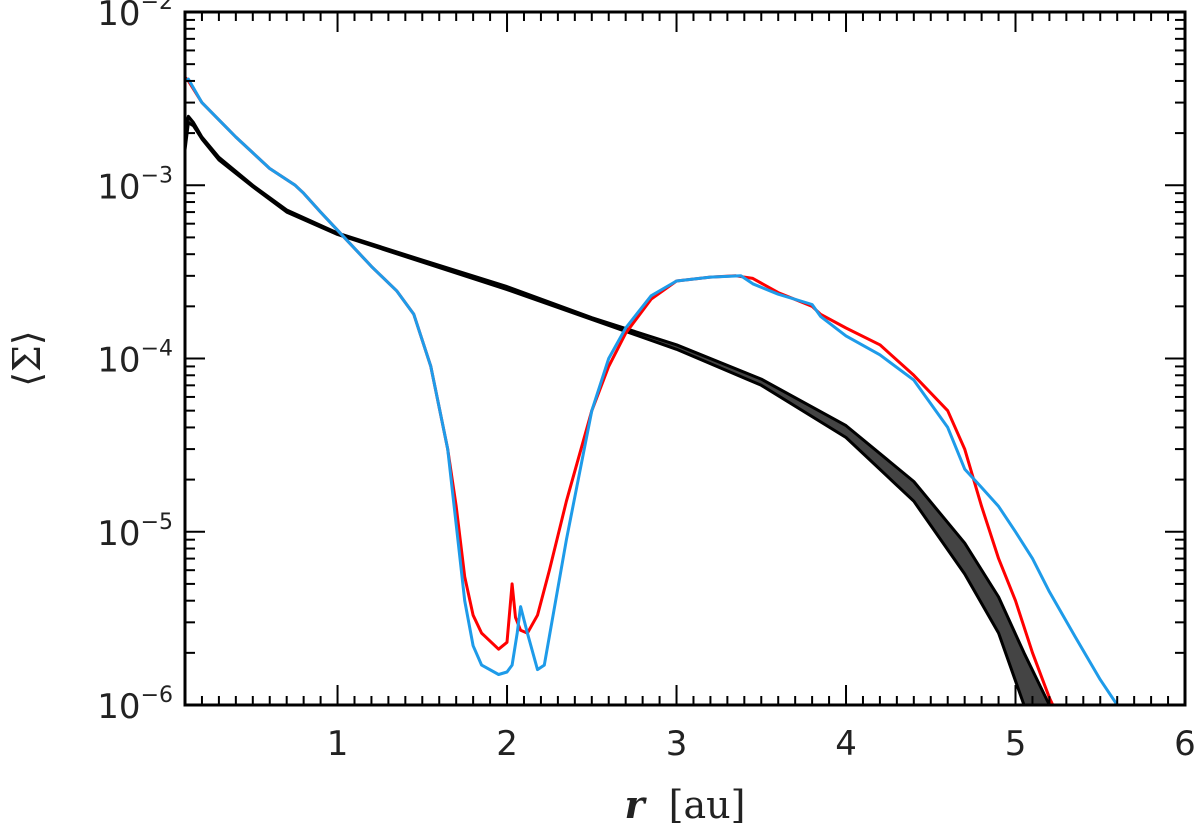 The image size is (1200, 835). What do you see at coordinates (135, 185) in the screenshot?
I see `y-tick-label: 10⁻³` at bounding box center [135, 185].